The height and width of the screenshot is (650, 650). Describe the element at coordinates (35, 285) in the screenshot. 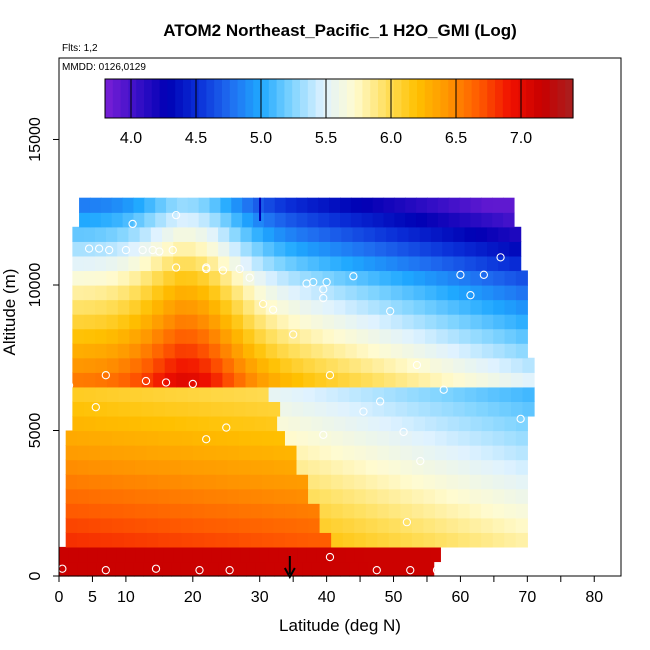

I see `y-tick-label: 10000` at that location.